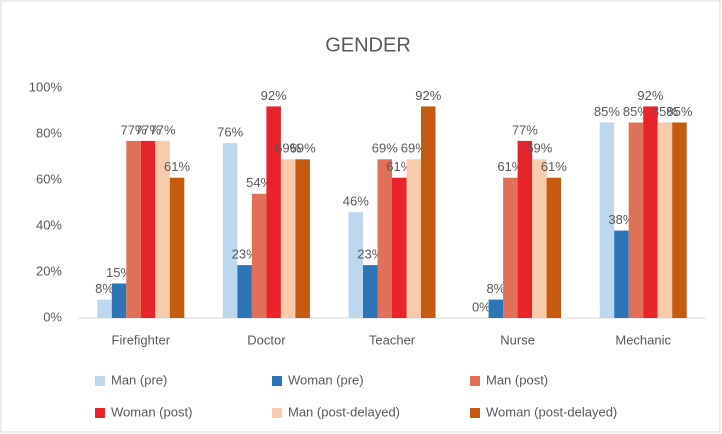 This screenshot has width=722, height=434. What do you see at coordinates (266, 339) in the screenshot?
I see `x-tick-label: Doctor` at bounding box center [266, 339].